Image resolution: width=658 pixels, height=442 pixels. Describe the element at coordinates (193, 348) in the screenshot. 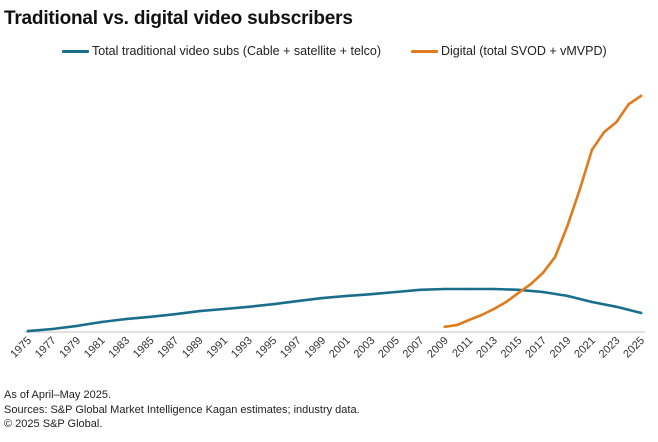

I see `x-tick-label: 1989` at that location.